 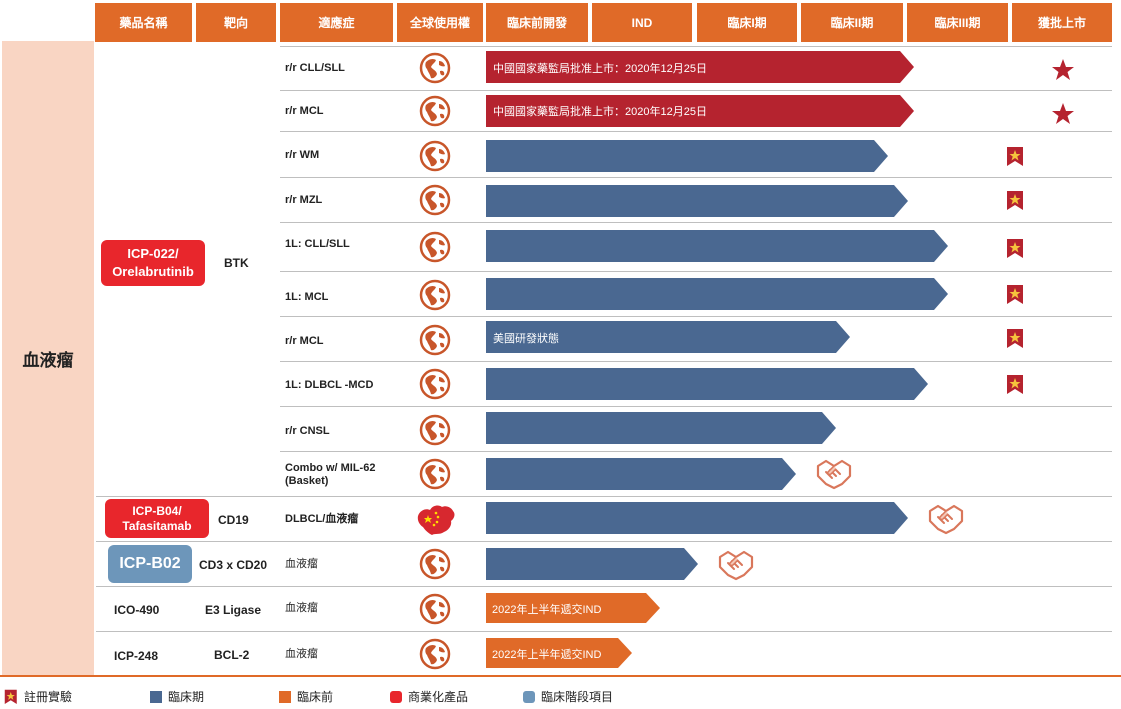 What do you see at coordinates (136, 656) in the screenshot?
I see `drug-icp-248: ICP-248` at bounding box center [136, 656].